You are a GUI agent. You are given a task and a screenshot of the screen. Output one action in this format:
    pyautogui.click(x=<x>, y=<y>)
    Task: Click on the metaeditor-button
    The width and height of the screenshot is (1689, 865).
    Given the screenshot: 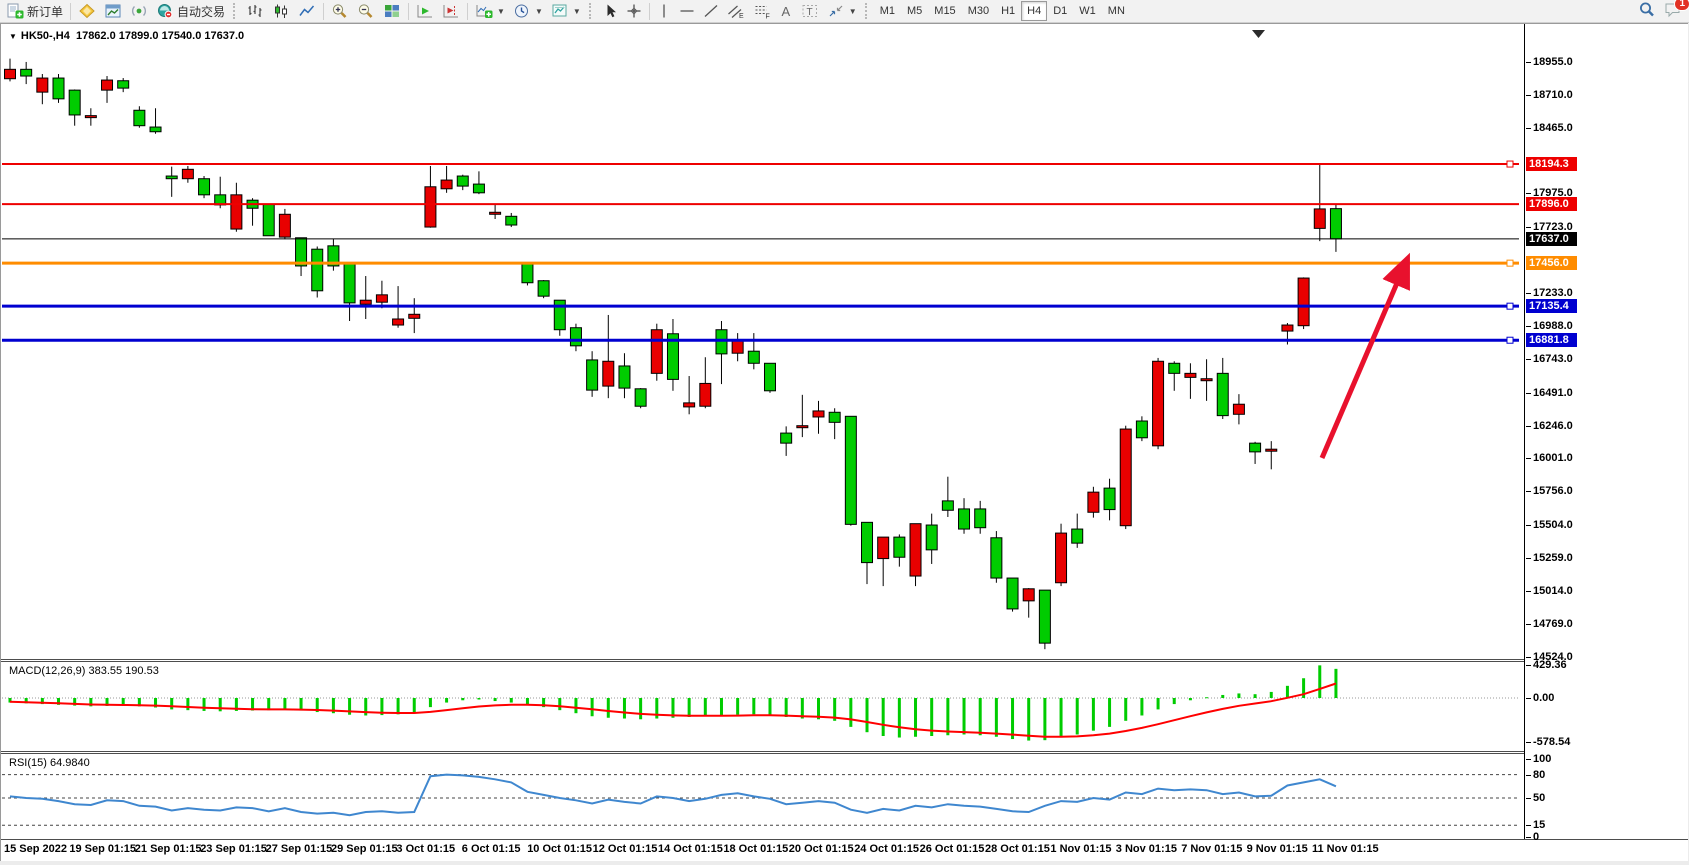 What is the action you would take?
    pyautogui.click(x=87, y=11)
    